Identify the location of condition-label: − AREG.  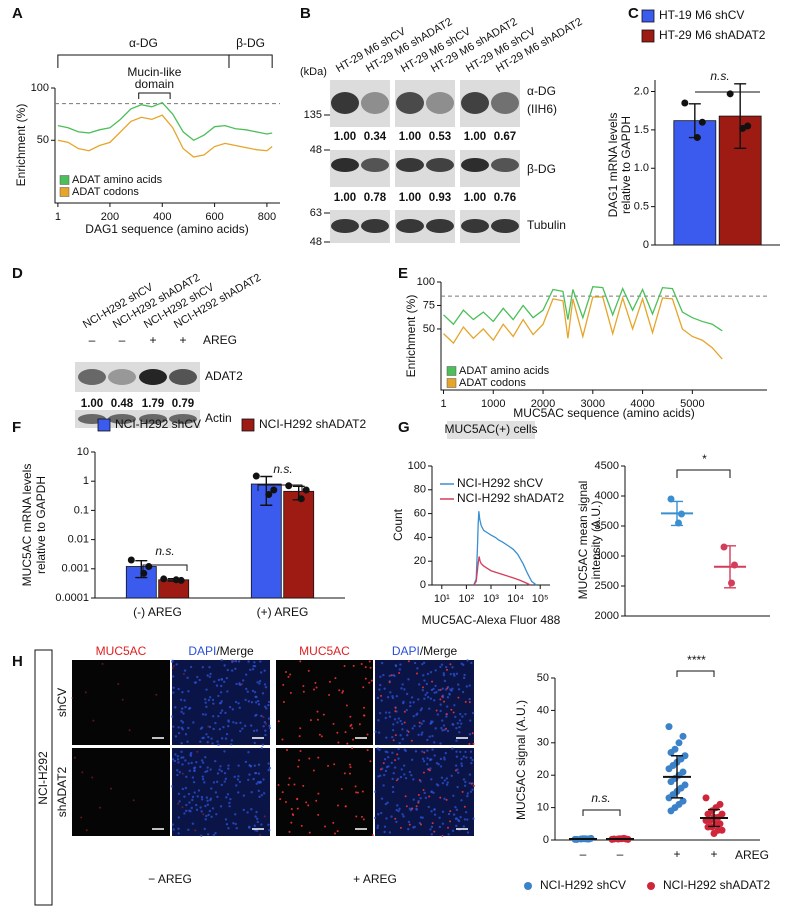
(170, 879).